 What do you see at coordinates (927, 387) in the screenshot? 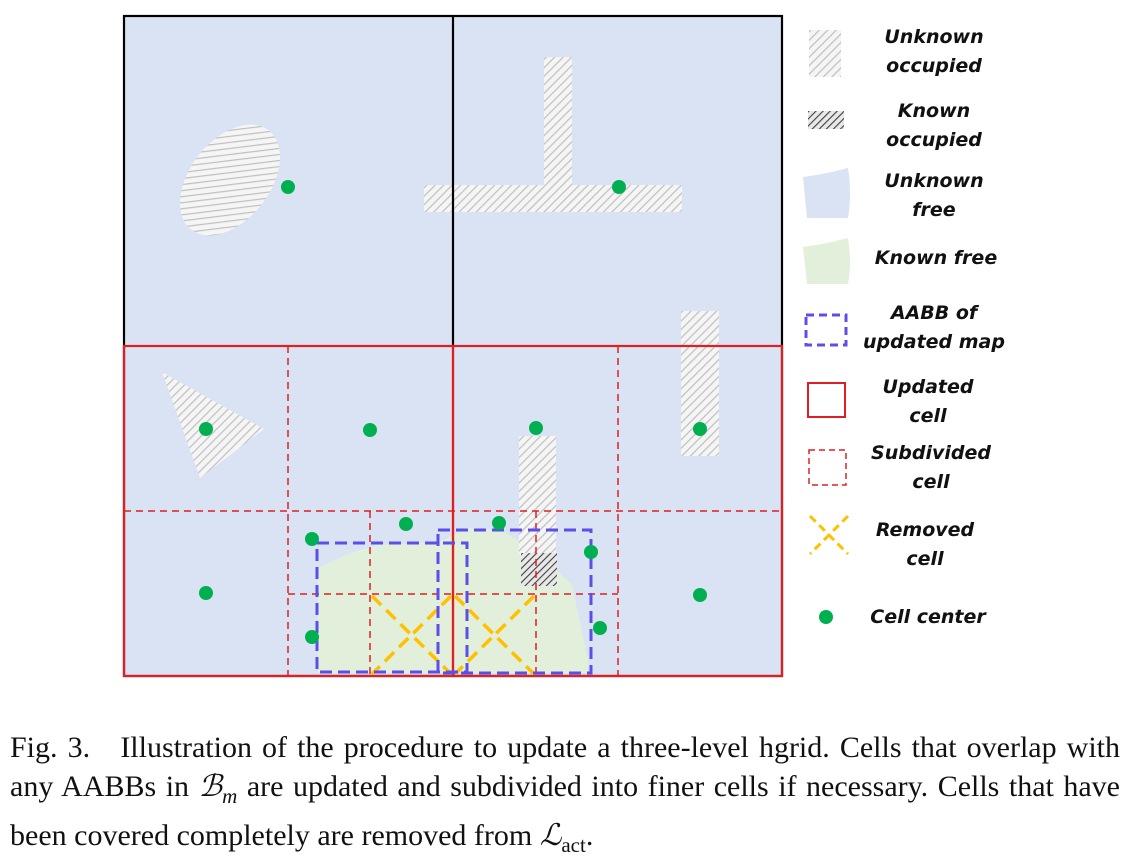
I see `legend-label-updated-cell-1: Updated` at bounding box center [927, 387].